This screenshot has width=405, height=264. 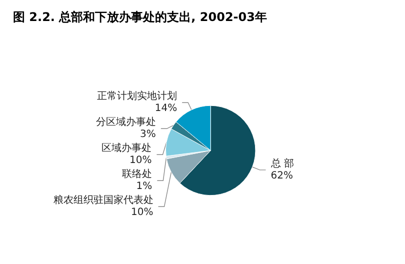 I want to click on slice-label: 正常计划实地计划, so click(x=137, y=96).